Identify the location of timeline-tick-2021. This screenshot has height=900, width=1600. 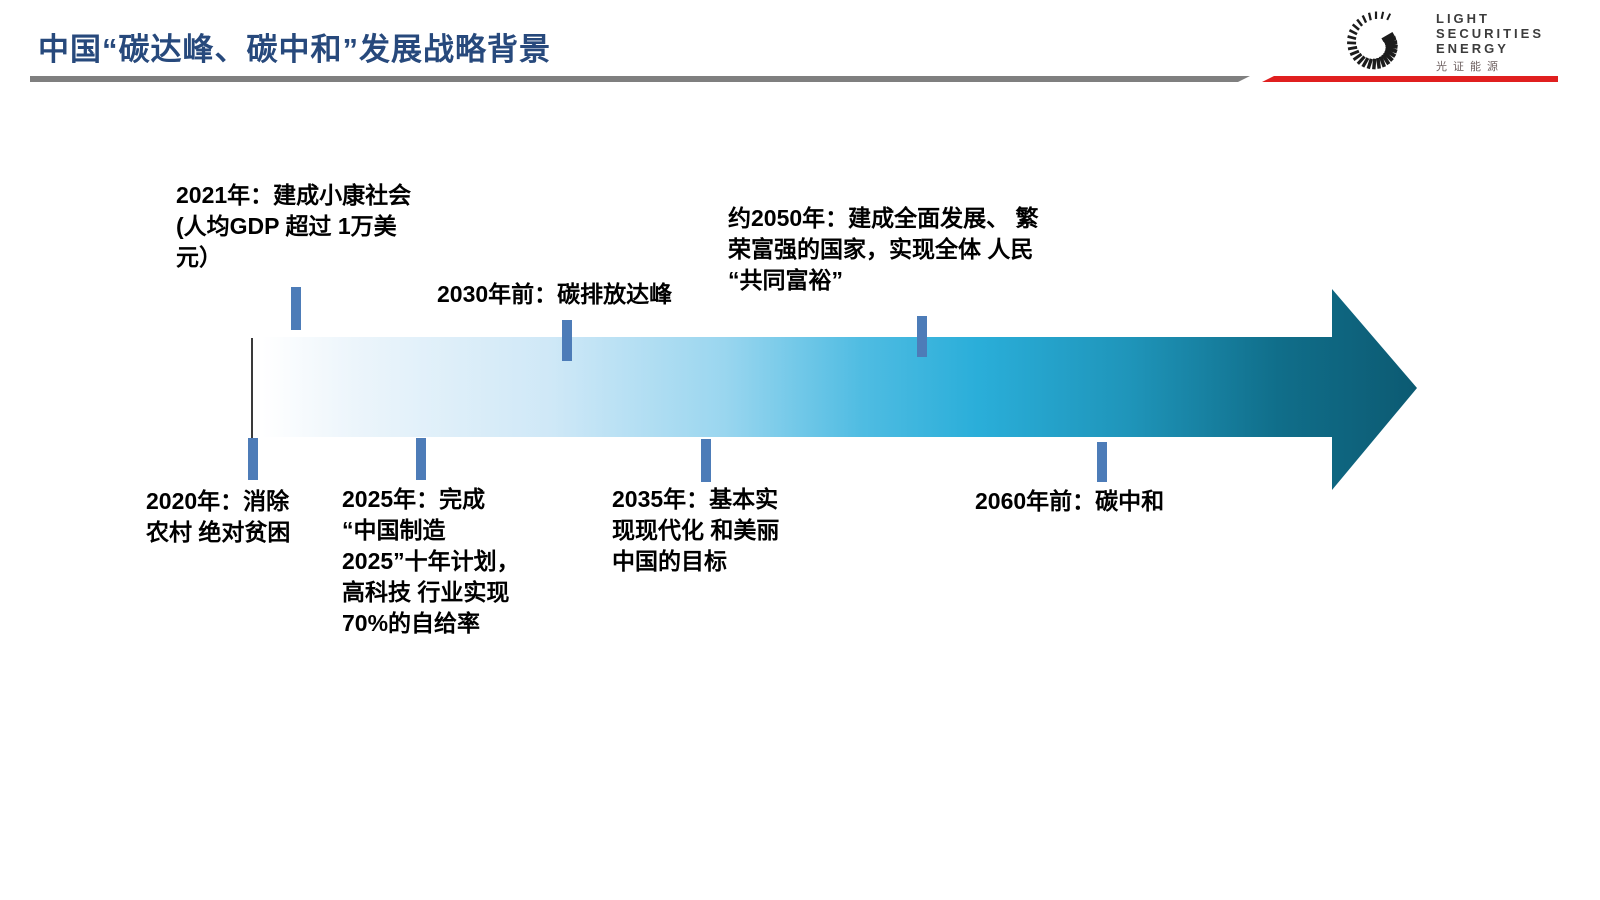
(296, 308).